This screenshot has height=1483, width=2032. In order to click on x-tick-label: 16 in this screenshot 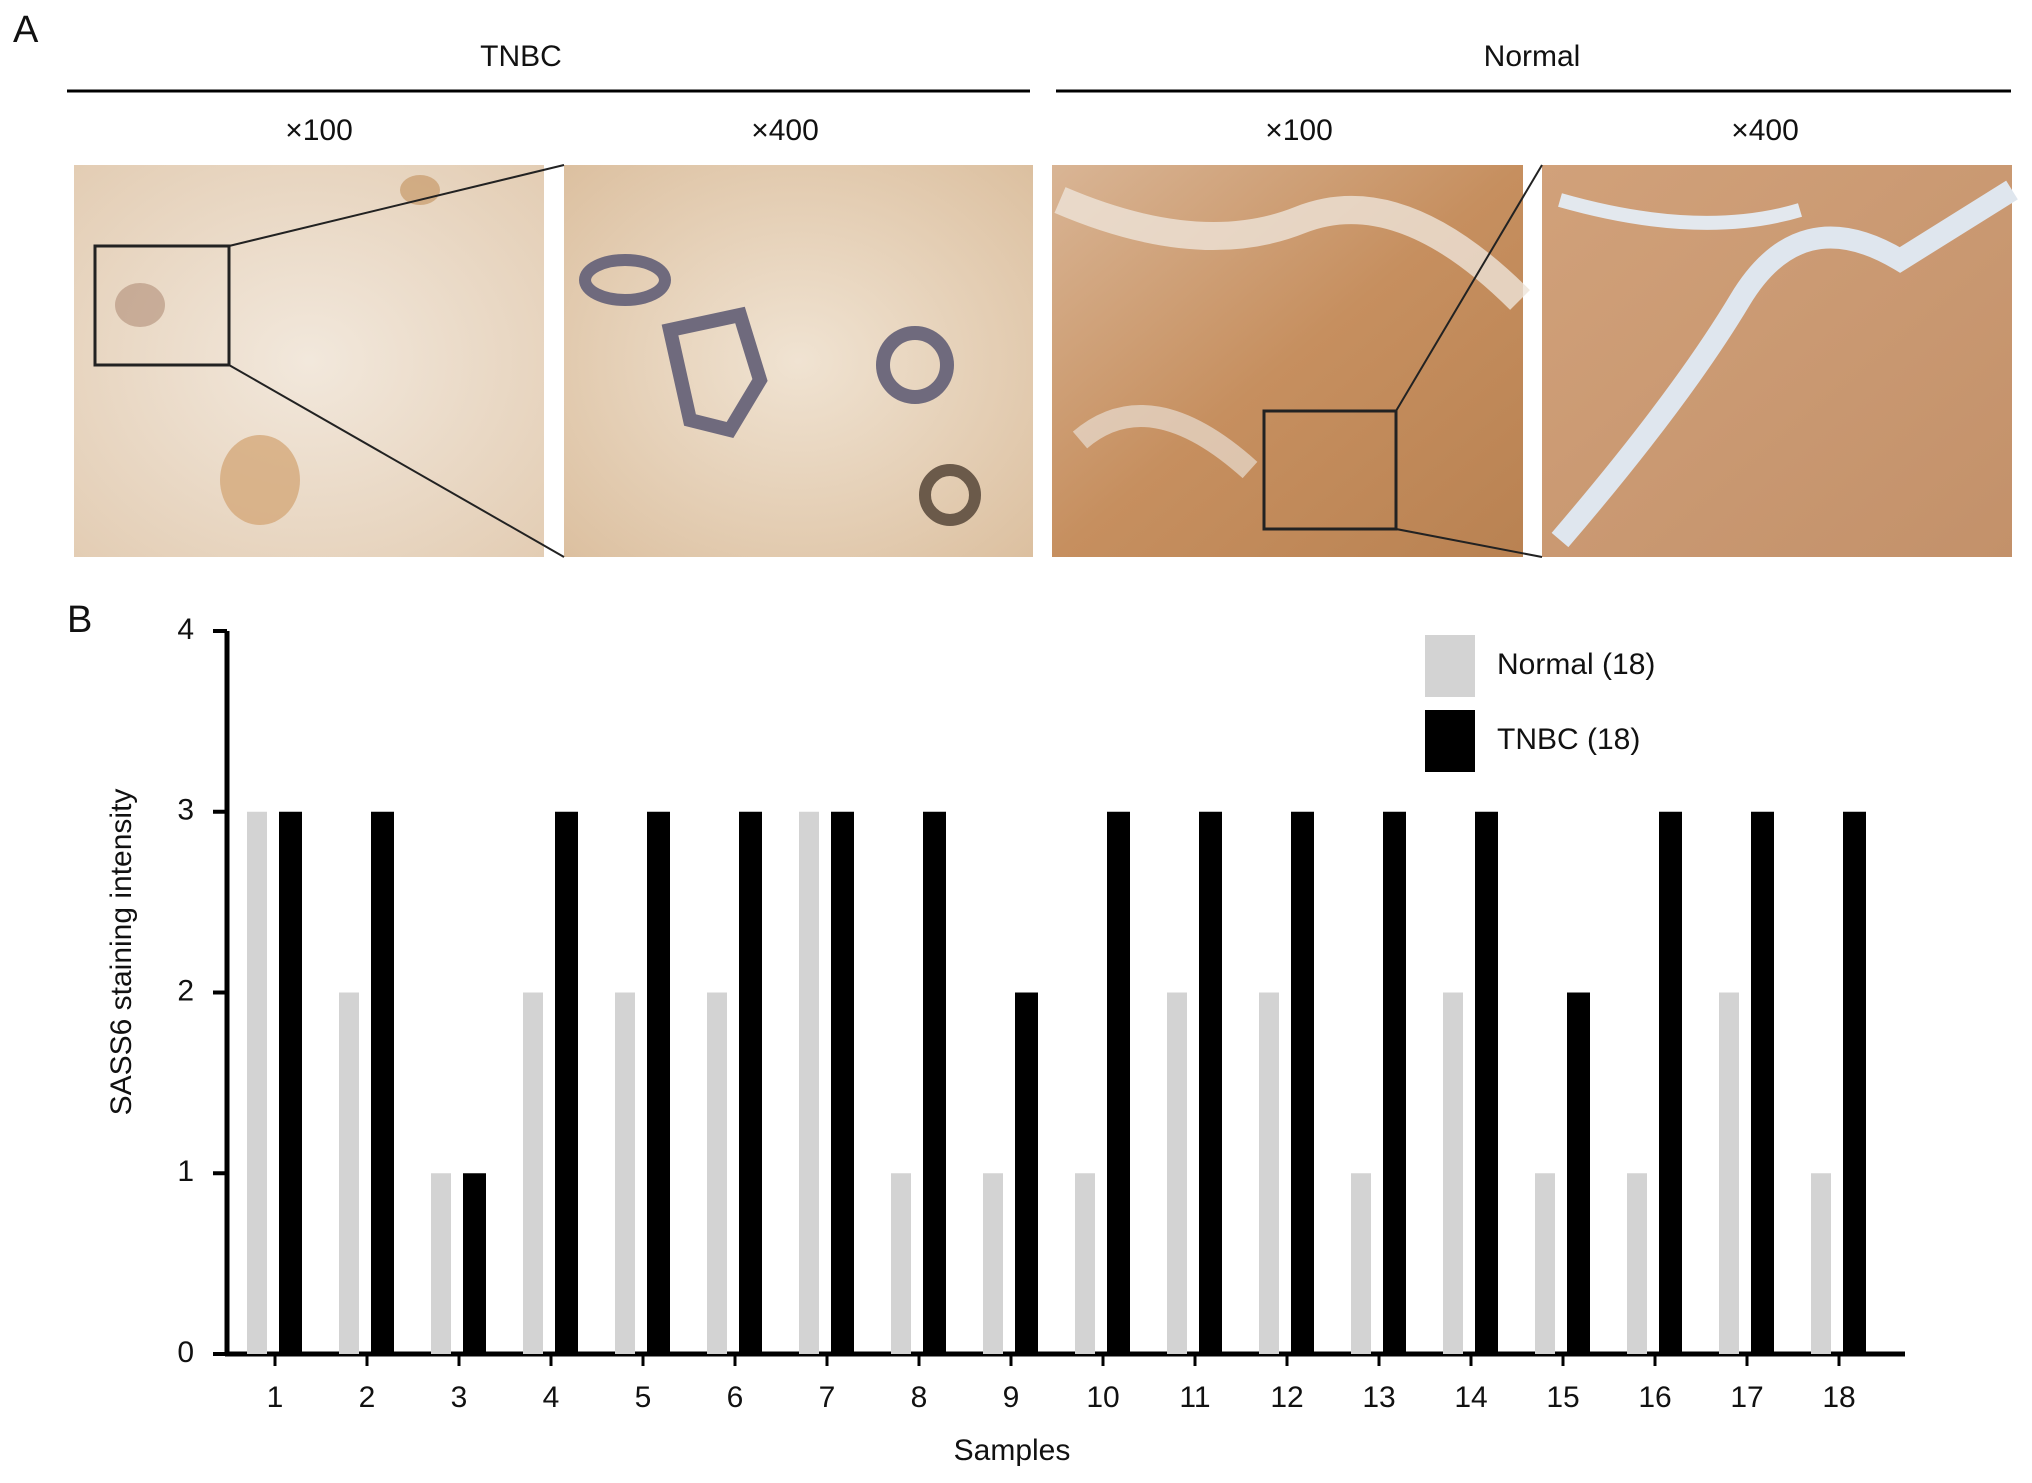, I will do `click(1654, 1397)`.